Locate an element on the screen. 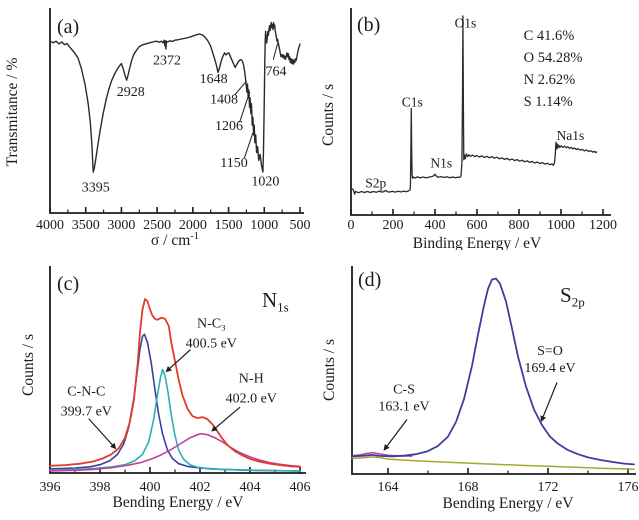  series-component-nc3 is located at coordinates (175, 420).